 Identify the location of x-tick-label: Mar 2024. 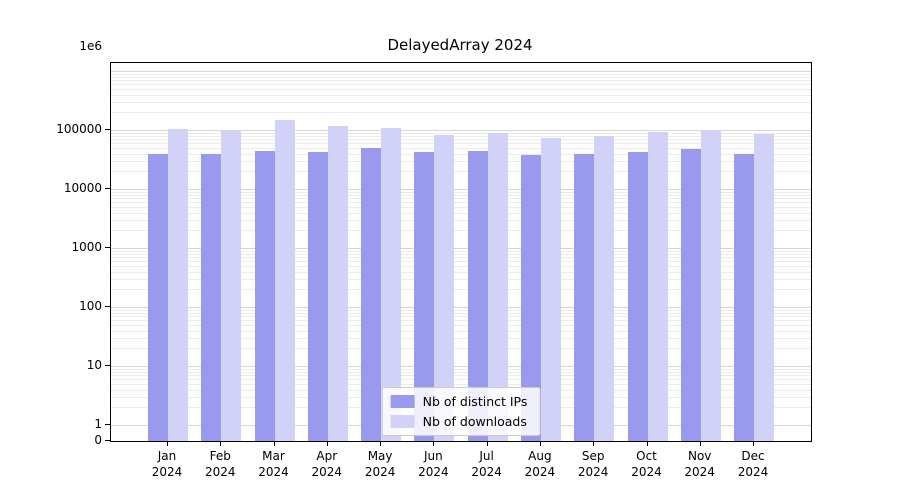
(273, 464).